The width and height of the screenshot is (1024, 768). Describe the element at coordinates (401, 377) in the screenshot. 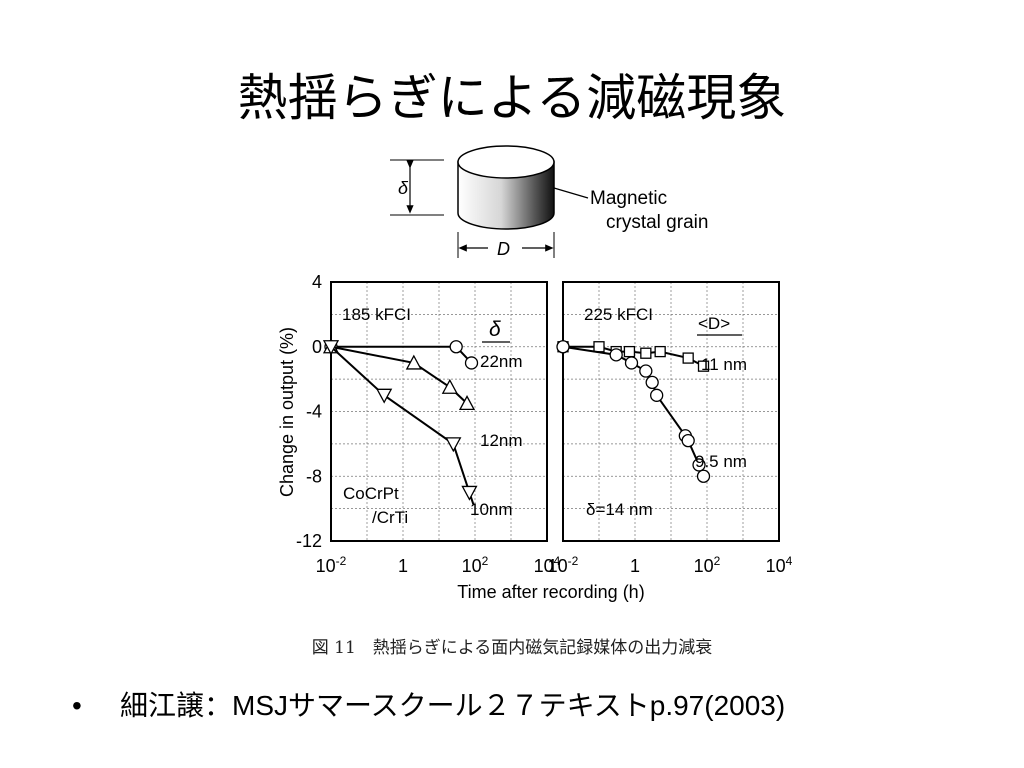

I see `series-line-12nm` at that location.